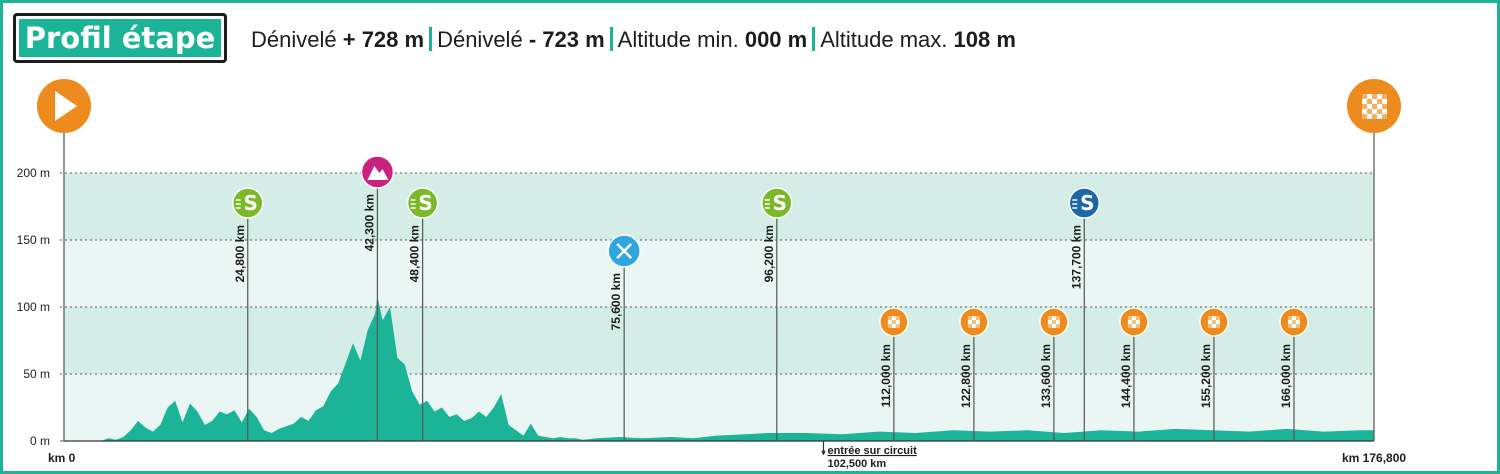 The height and width of the screenshot is (474, 1500). What do you see at coordinates (1286, 376) in the screenshot?
I see `marker-km-label: 166,000 km` at bounding box center [1286, 376].